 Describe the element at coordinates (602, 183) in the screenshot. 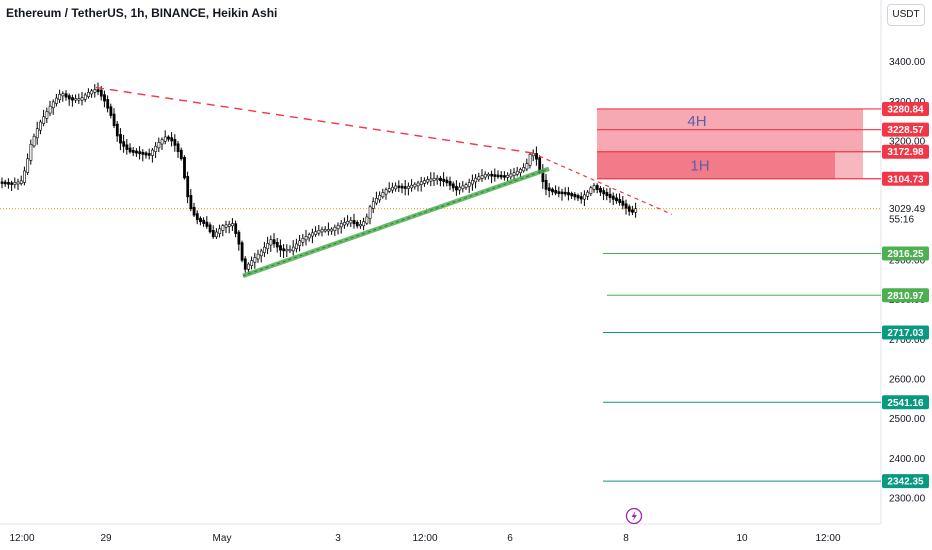

I see `resistance-trendline-extension` at that location.